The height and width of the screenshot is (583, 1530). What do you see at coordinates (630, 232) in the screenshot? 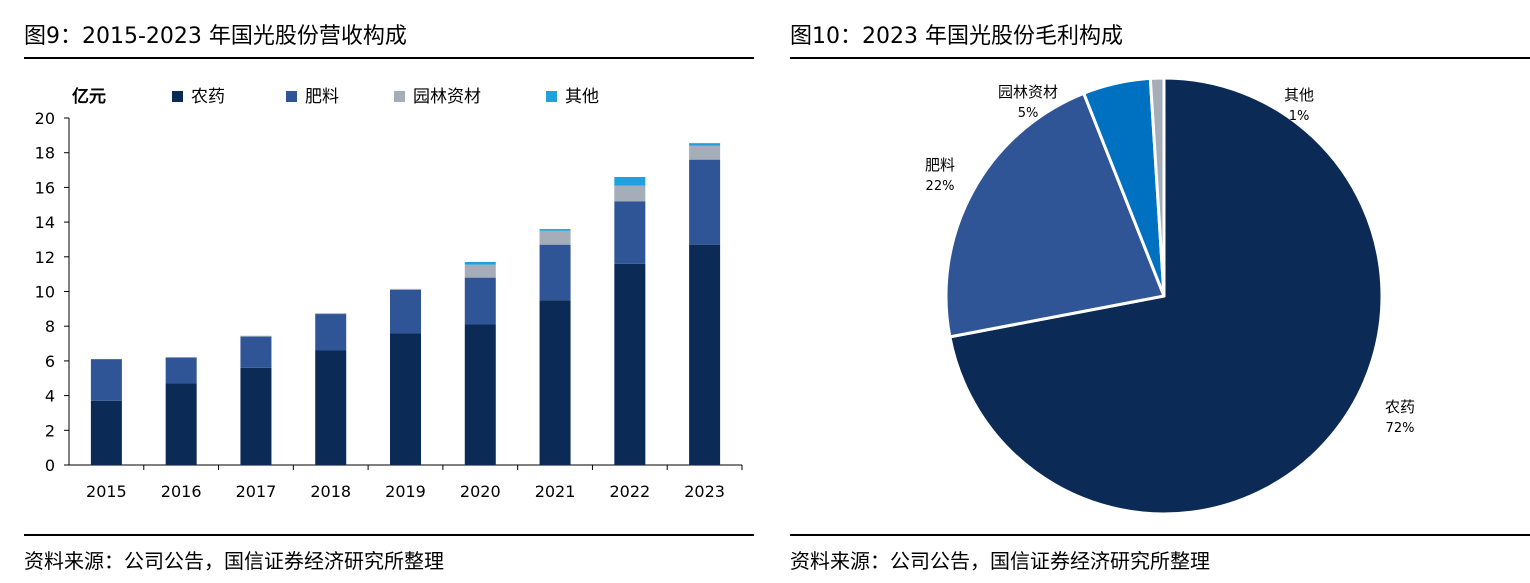
I see `bar-2022-肥料` at bounding box center [630, 232].